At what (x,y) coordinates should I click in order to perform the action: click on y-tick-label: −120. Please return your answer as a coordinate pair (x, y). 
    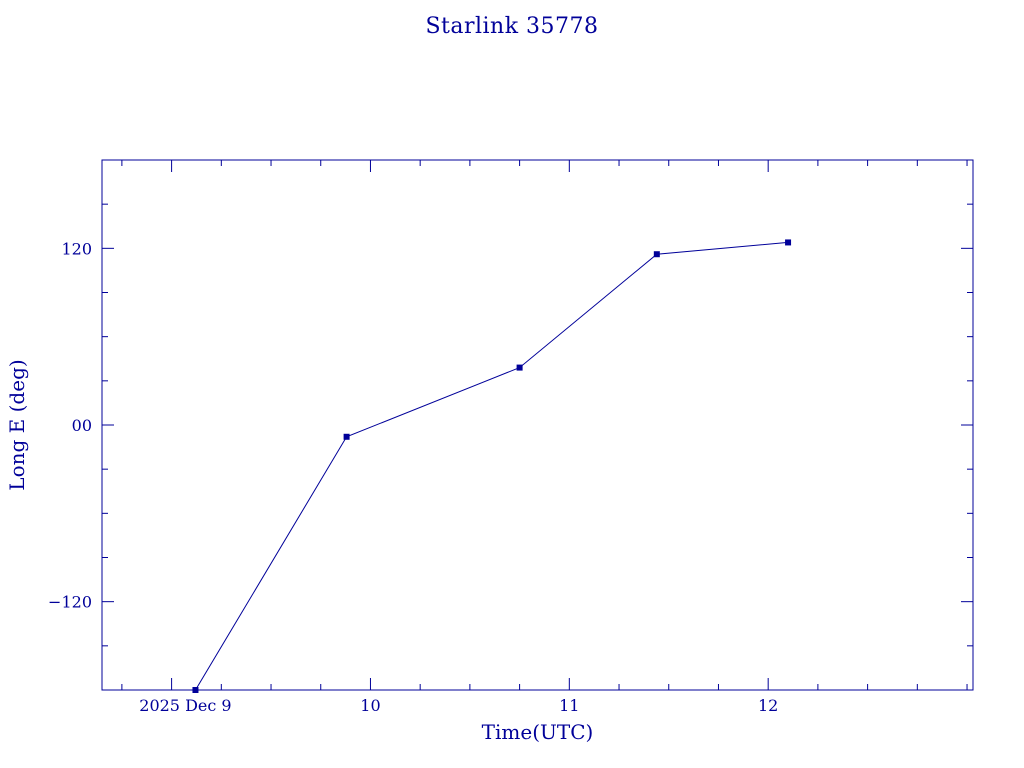
    Looking at the image, I should click on (70, 602).